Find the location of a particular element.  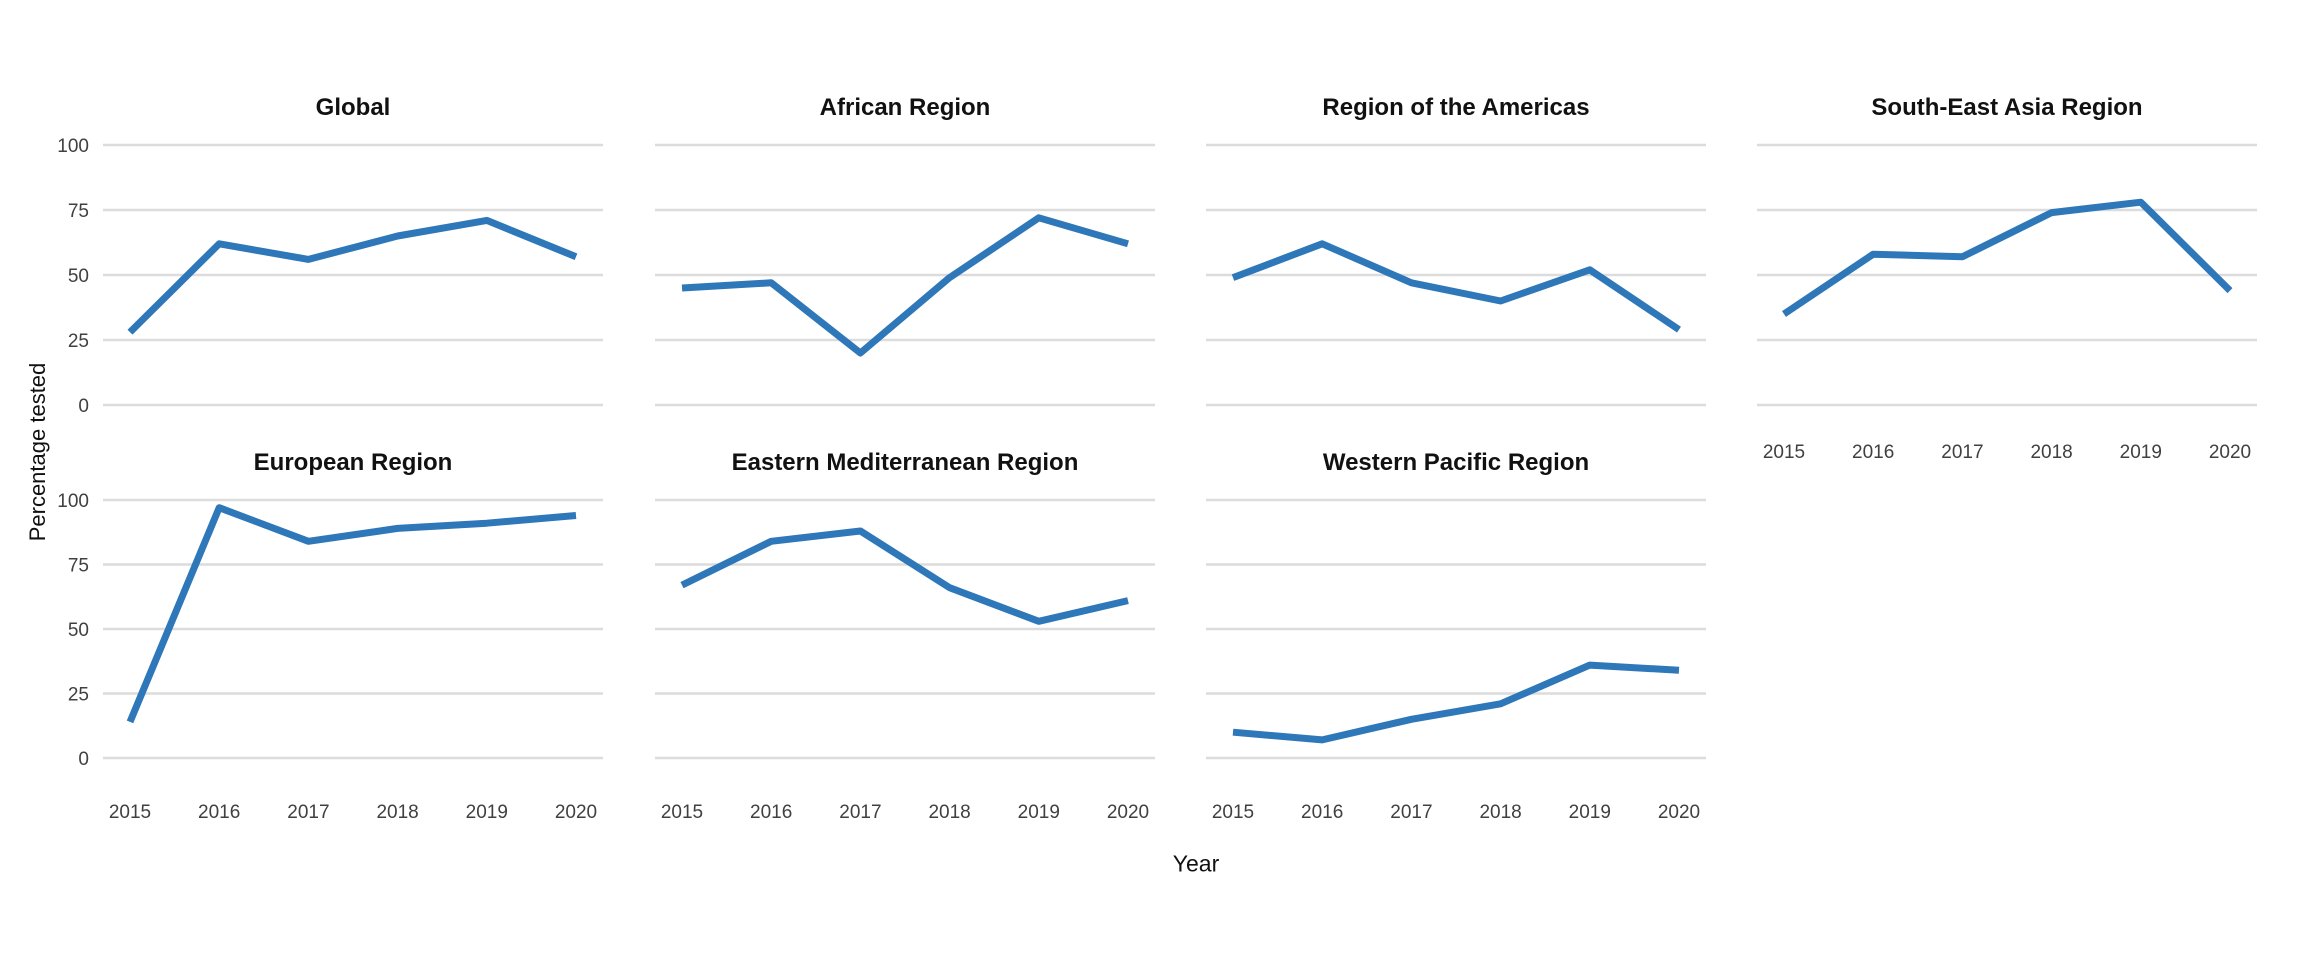

facet-title: Western Pacific Region is located at coordinates (1456, 462).